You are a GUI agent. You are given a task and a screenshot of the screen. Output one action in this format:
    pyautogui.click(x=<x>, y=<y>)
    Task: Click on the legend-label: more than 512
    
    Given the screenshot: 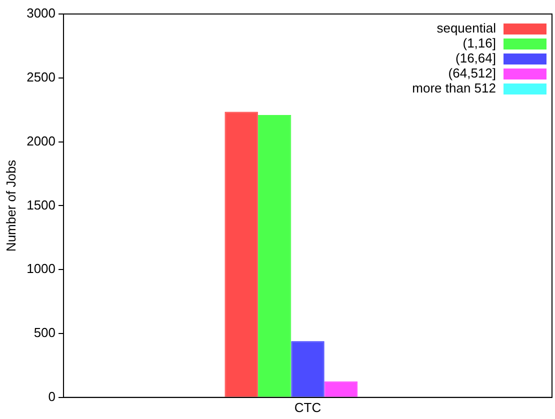 What is the action you would take?
    pyautogui.click(x=454, y=88)
    